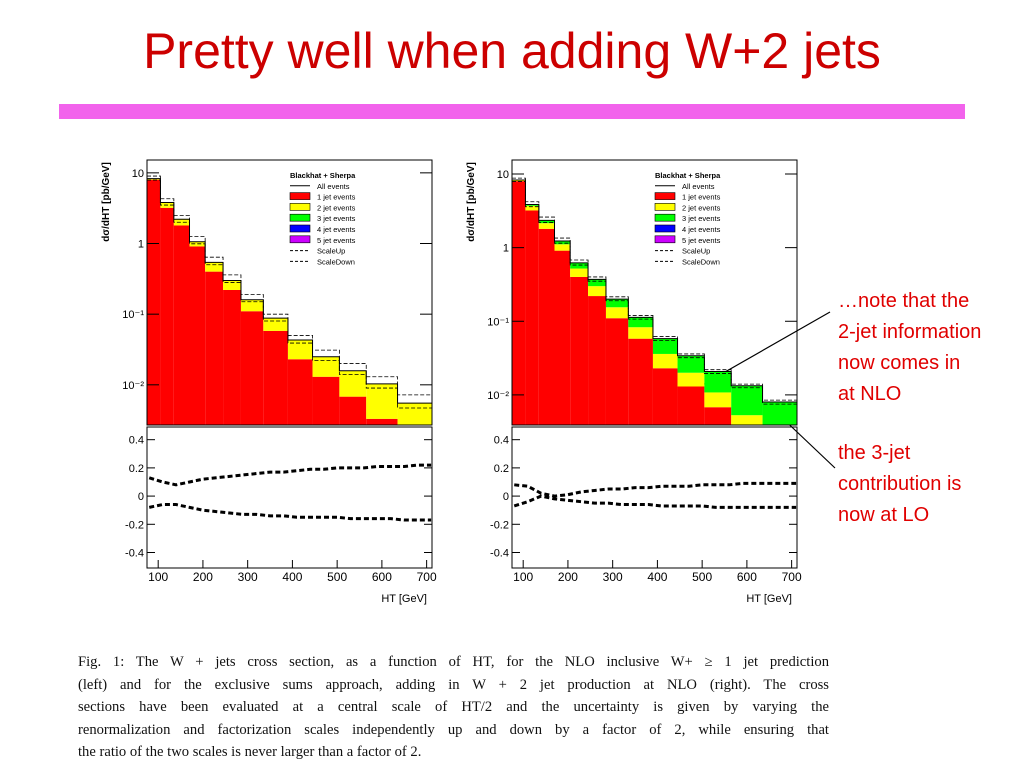 Image resolution: width=1024 pixels, height=768 pixels. What do you see at coordinates (870, 394) in the screenshot?
I see `annotation-line: at NLO` at bounding box center [870, 394].